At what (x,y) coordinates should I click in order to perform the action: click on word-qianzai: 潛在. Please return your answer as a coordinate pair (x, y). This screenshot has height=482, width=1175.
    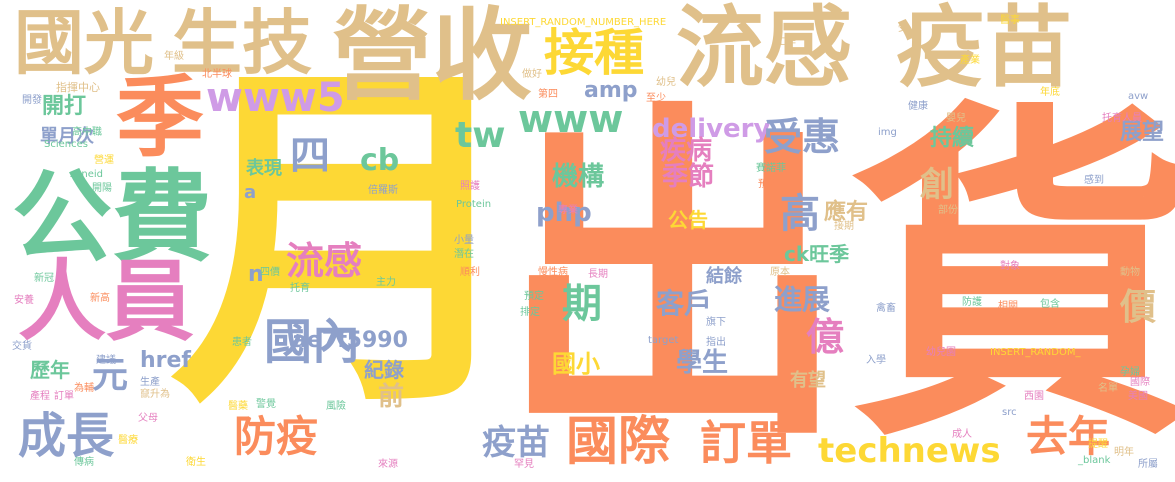
    Looking at the image, I should click on (464, 254).